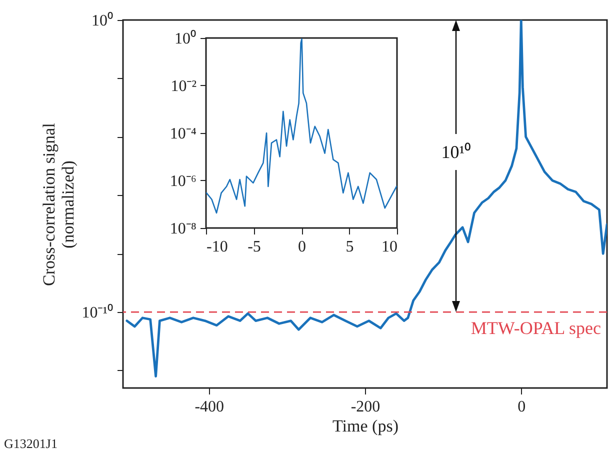  Describe the element at coordinates (183, 86) in the screenshot. I see `y-tick-label: 10⁻²` at that location.